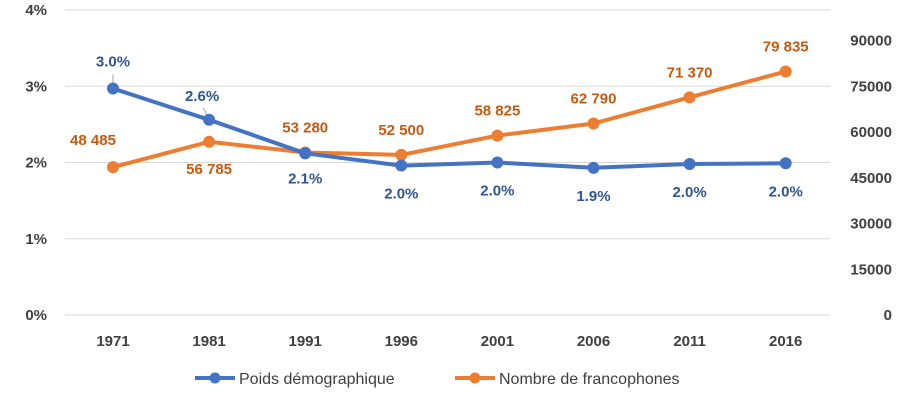 Image resolution: width=903 pixels, height=413 pixels. What do you see at coordinates (205, 111) in the screenshot?
I see `leader-line` at bounding box center [205, 111].